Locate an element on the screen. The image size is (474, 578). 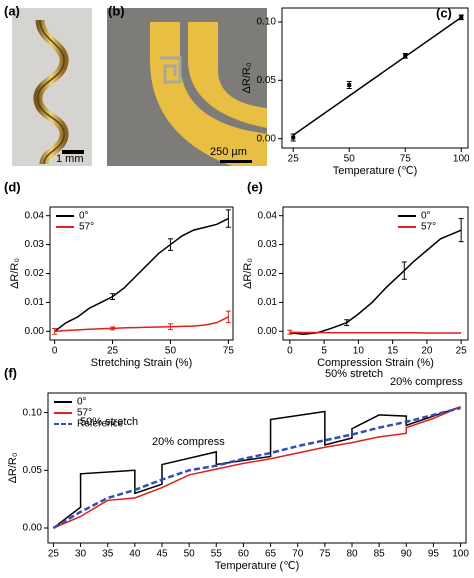
x-tick-label: 80 is located at coordinates (352, 554).